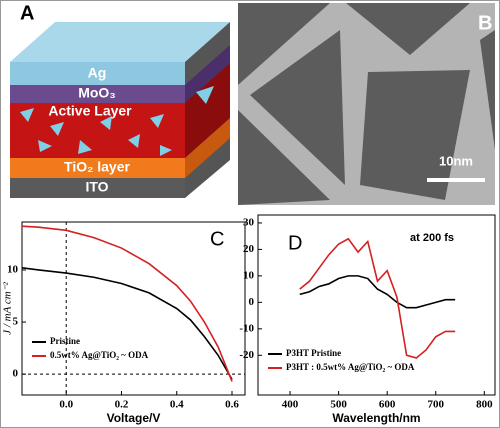 This screenshot has width=500, height=428. I want to click on layer-ag, so click(97, 73).